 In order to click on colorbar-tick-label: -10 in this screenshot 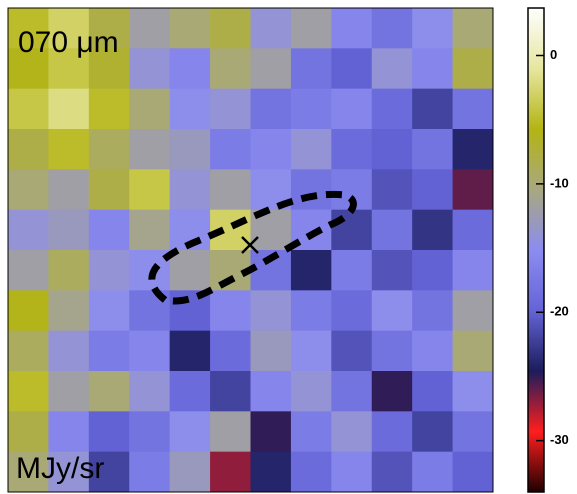, I will do `click(559, 182)`.